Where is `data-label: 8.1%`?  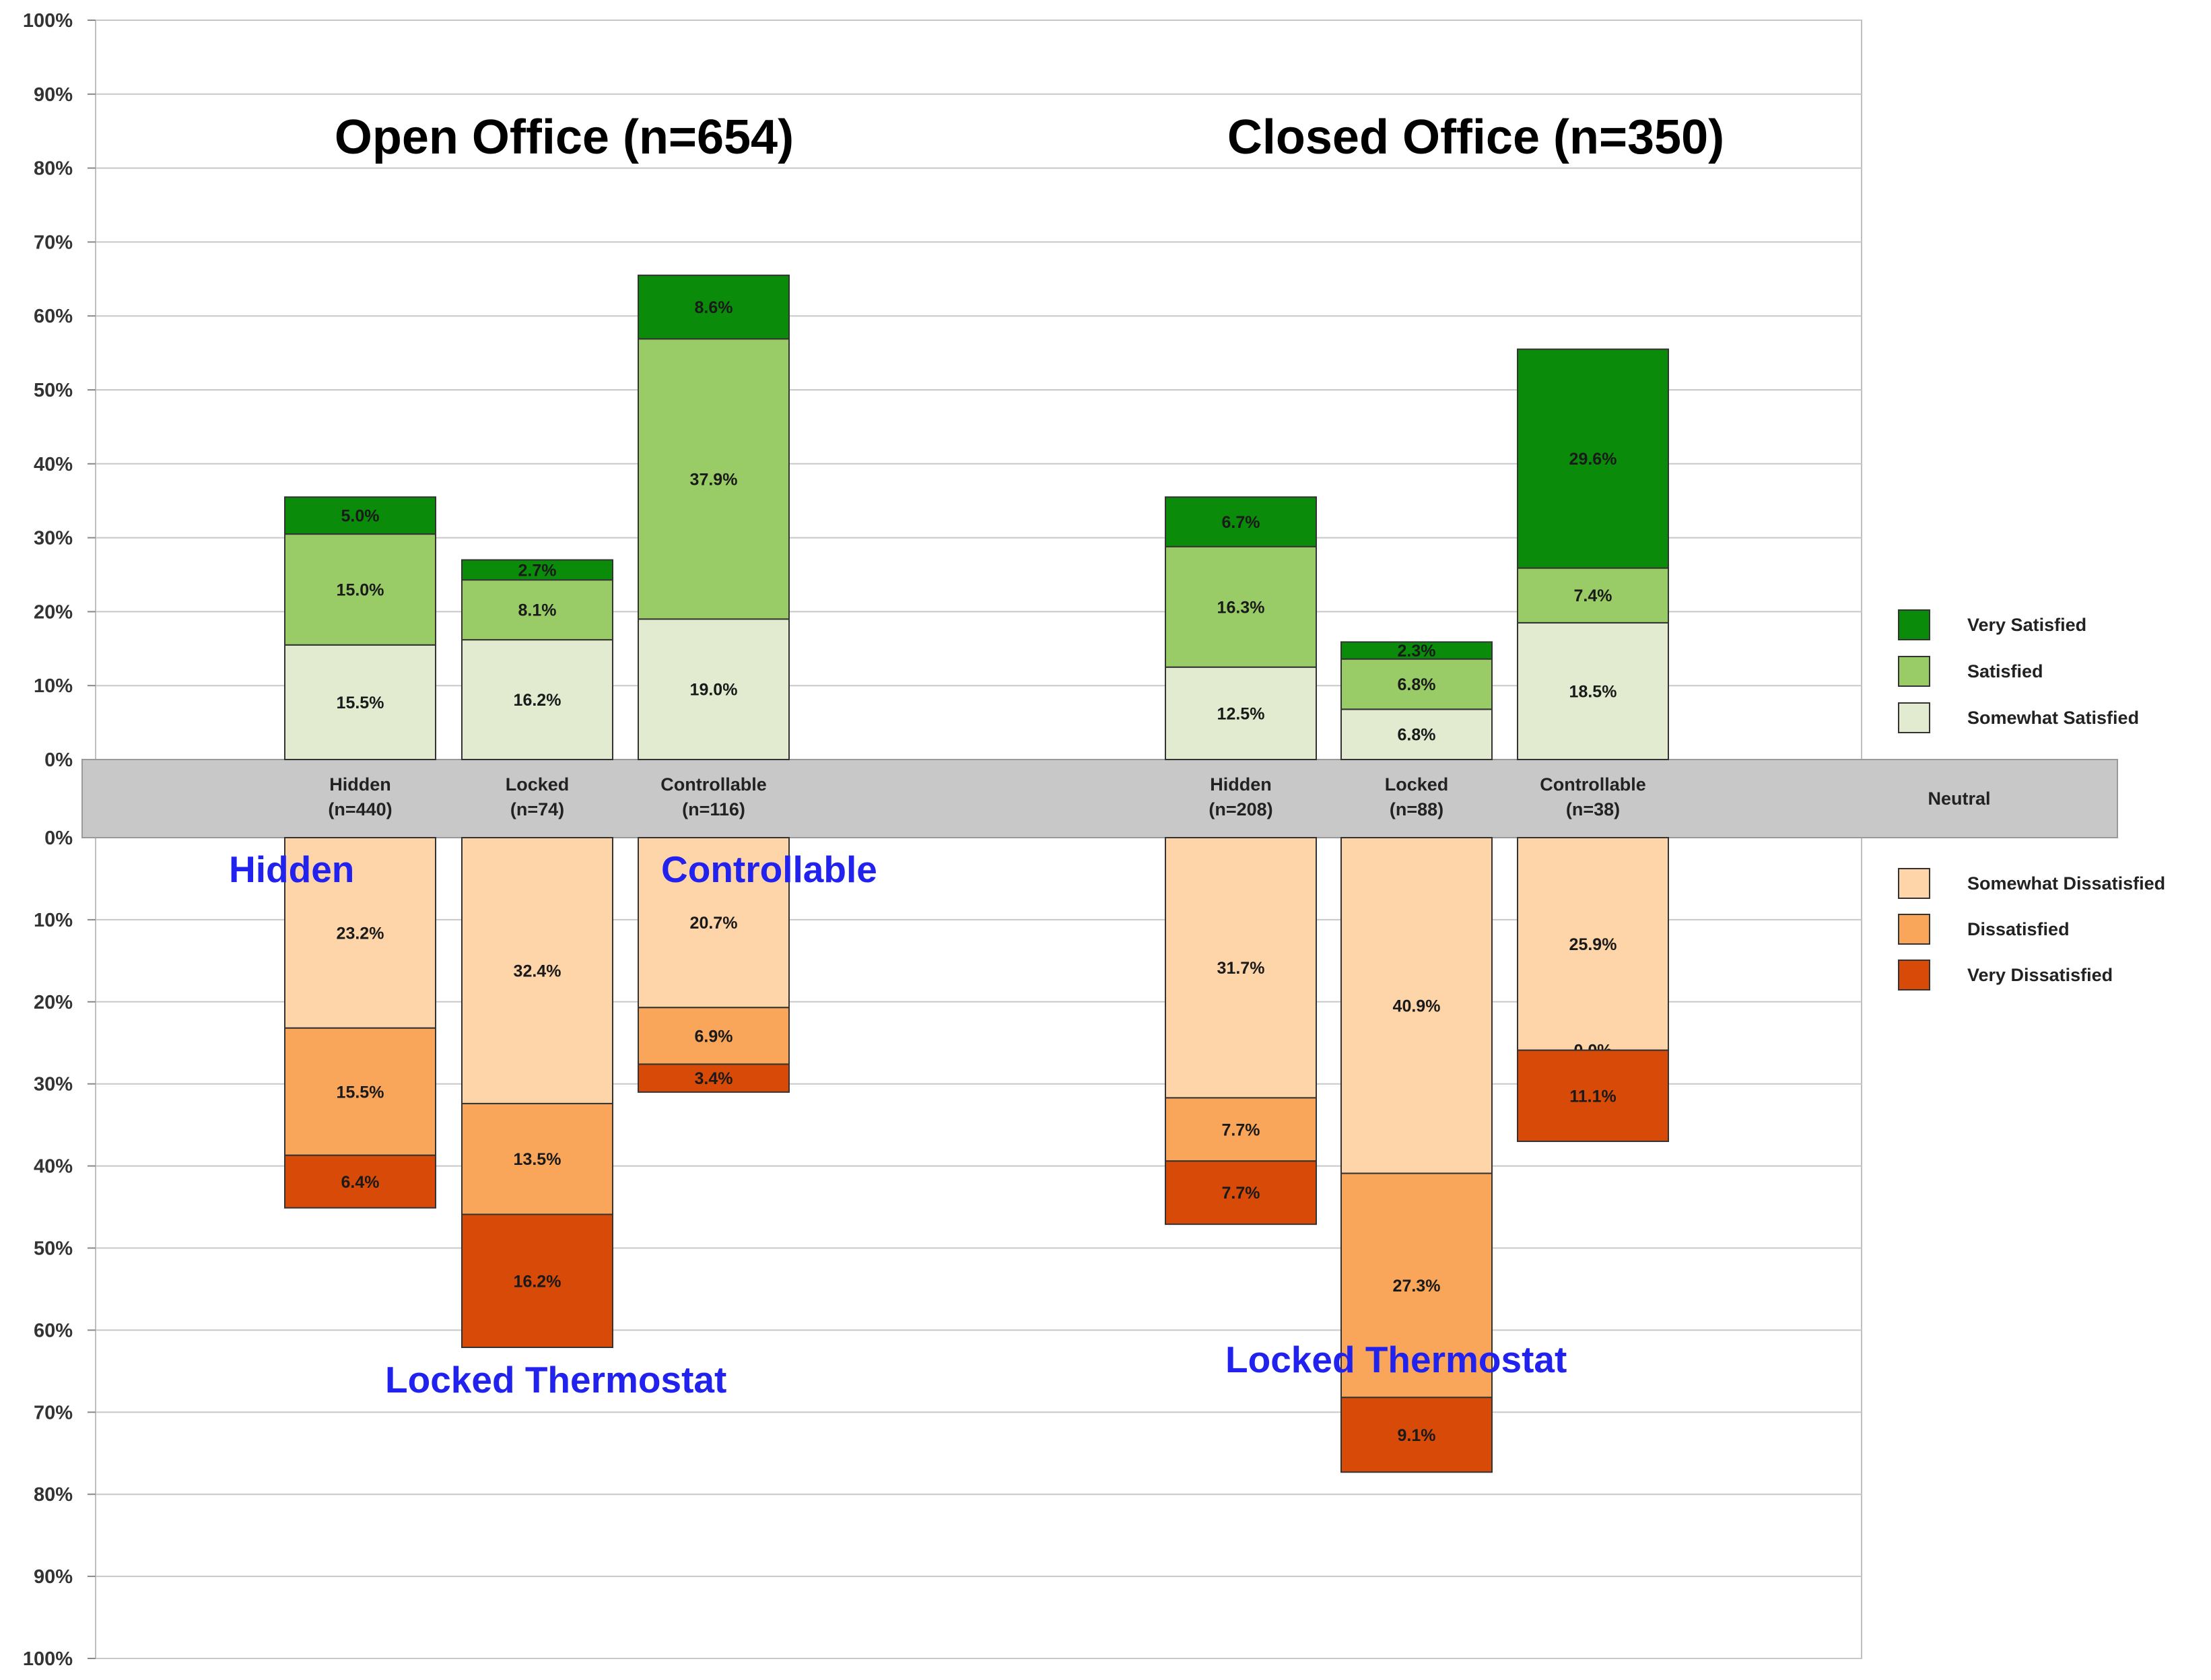
data-label: 8.1% is located at coordinates (537, 610).